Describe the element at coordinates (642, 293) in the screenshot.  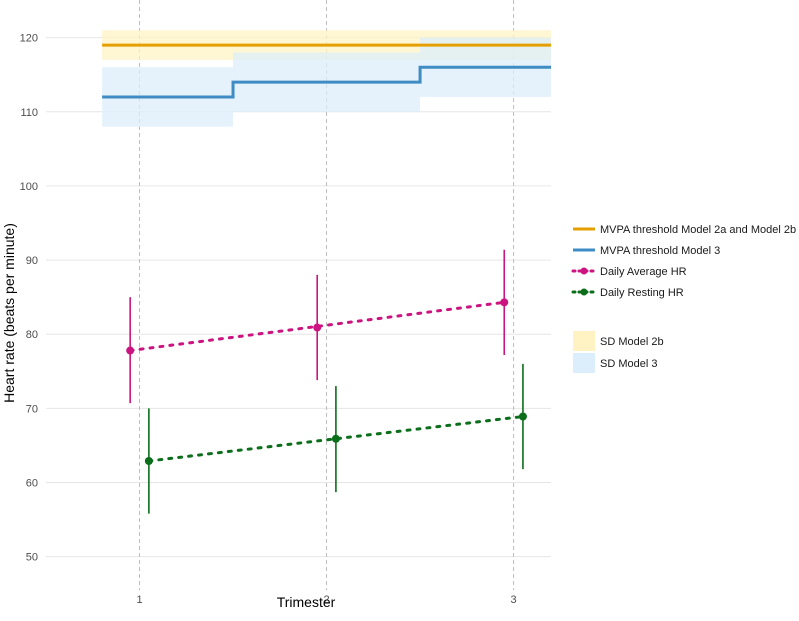
I see `legend-label: Daily Resting HR` at that location.